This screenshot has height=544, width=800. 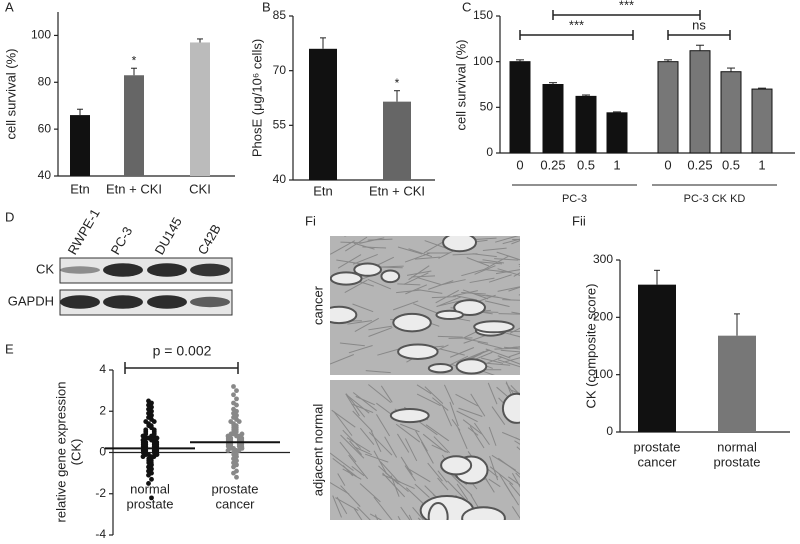 I want to click on significance-label: ns, so click(x=699, y=24).